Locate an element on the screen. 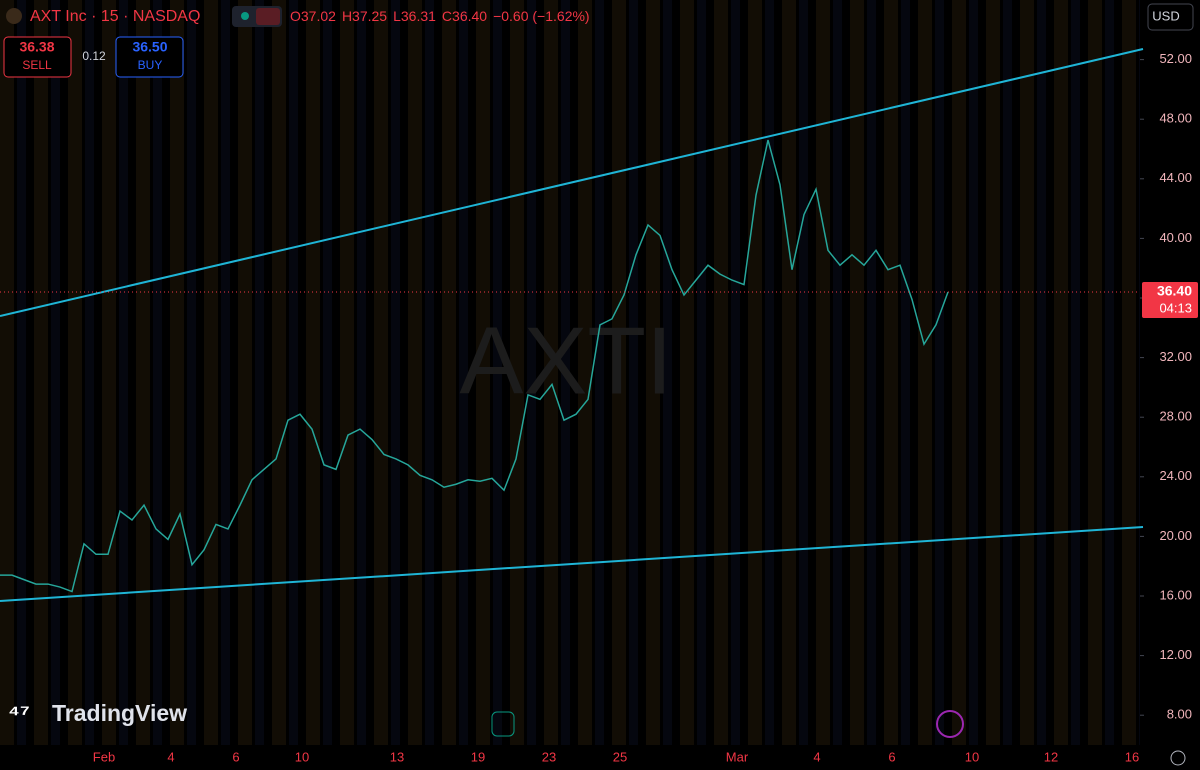  x-tick-label: 19 is located at coordinates (478, 756).